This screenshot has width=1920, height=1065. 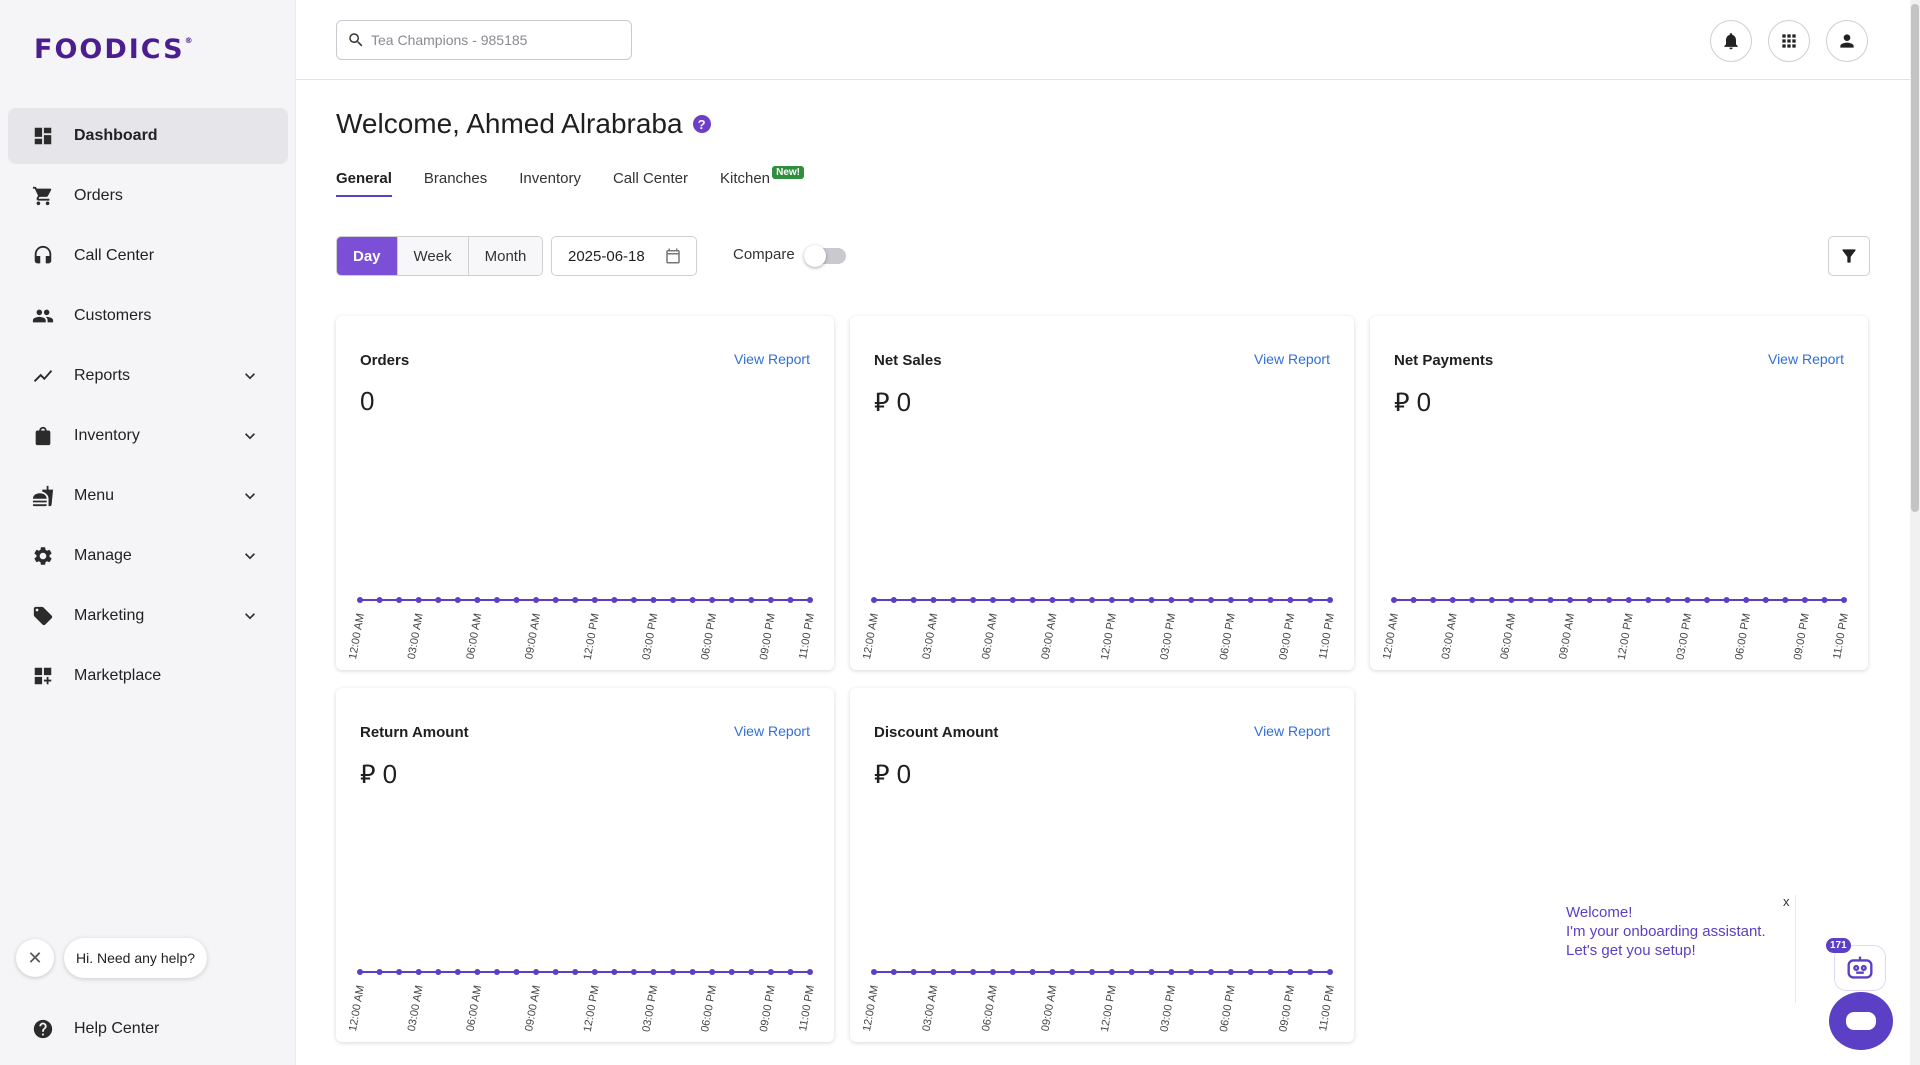 I want to click on sidebar-item-orders: Orders, so click(x=148, y=196).